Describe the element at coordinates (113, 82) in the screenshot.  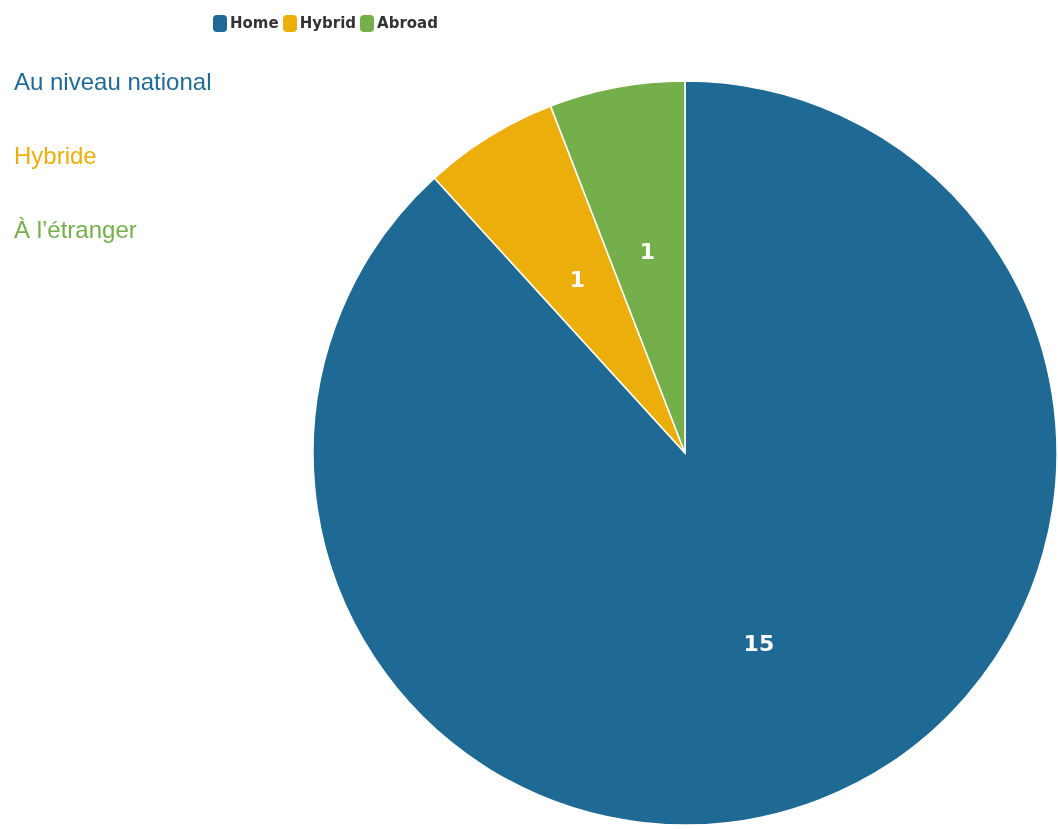
I see `text: Au niveau national` at that location.